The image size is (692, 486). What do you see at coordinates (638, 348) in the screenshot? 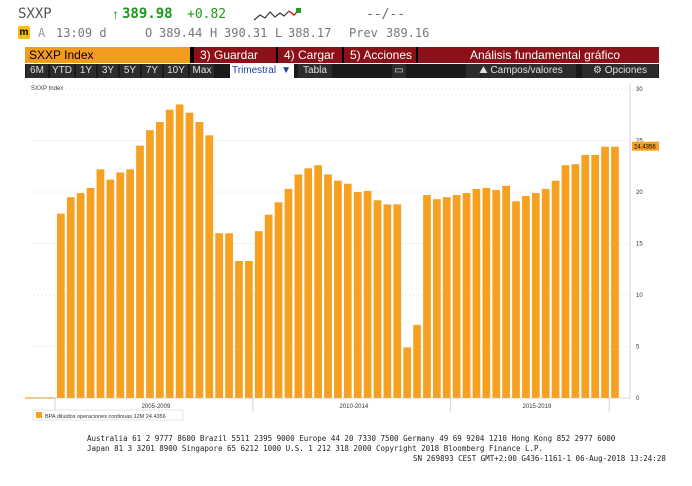
I see `y-tick-label: 5` at bounding box center [638, 348].